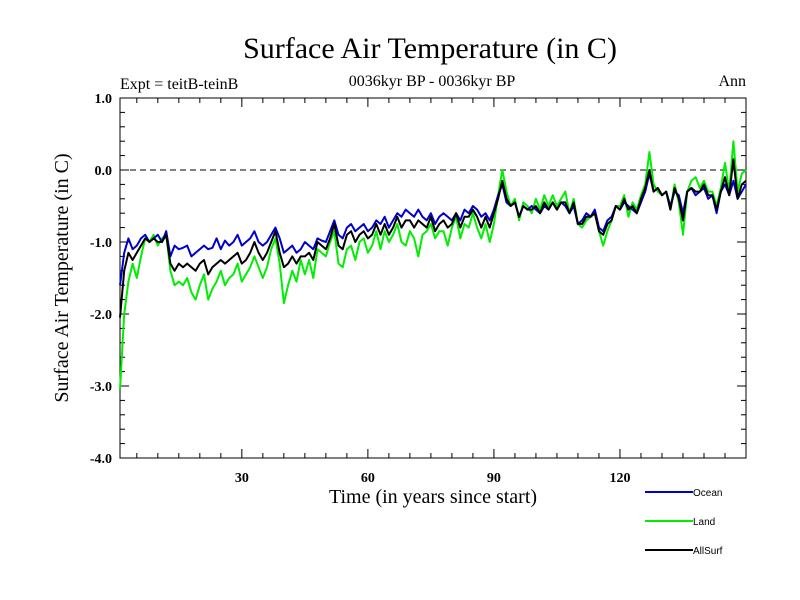 The width and height of the screenshot is (800, 600). What do you see at coordinates (368, 478) in the screenshot?
I see `x-tick-label: 60` at bounding box center [368, 478].